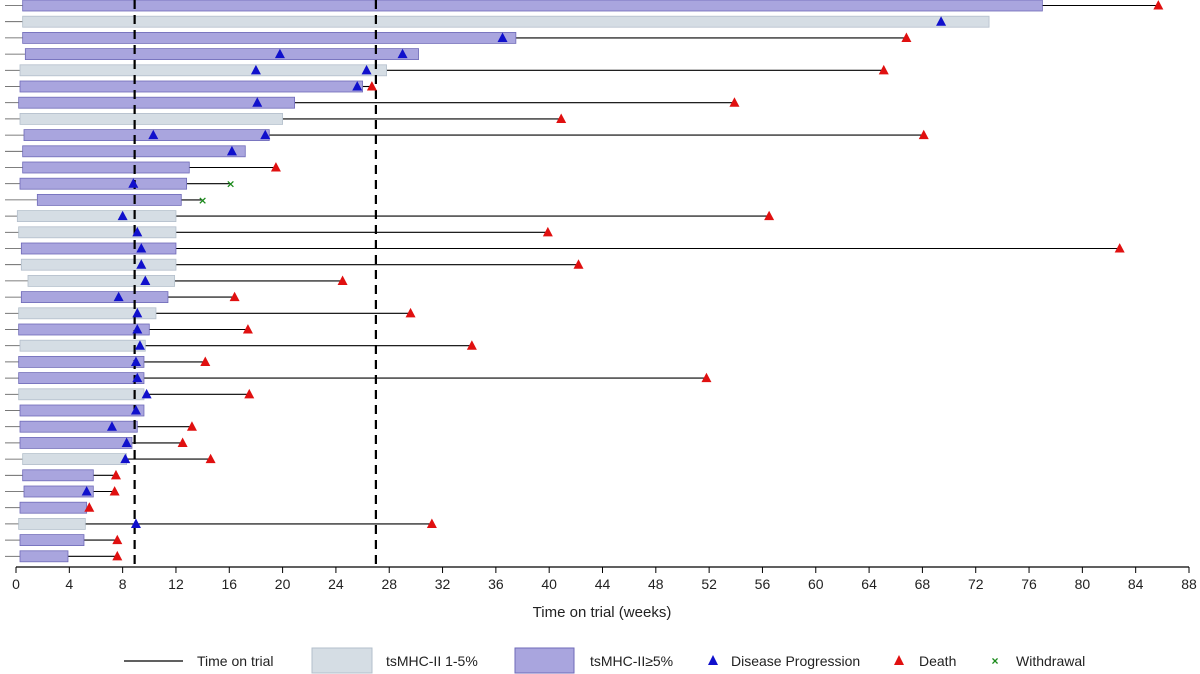 The height and width of the screenshot is (674, 1200). I want to click on x-tick-label: 24, so click(336, 584).